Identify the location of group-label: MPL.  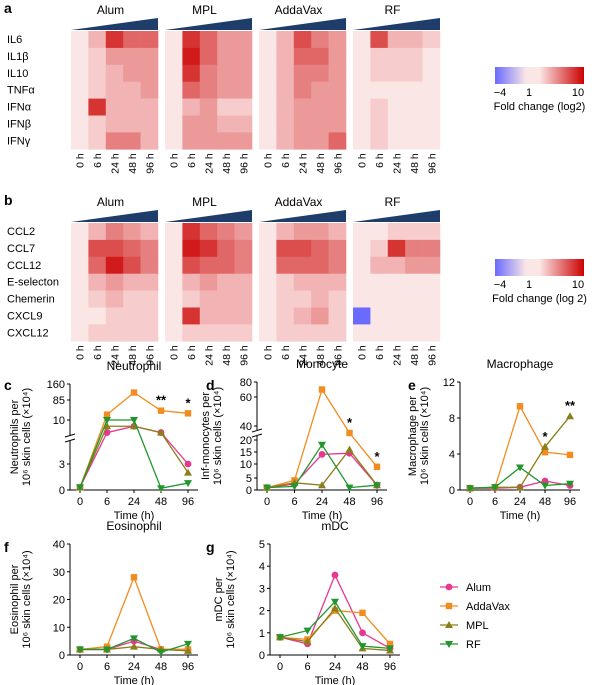
(204, 10).